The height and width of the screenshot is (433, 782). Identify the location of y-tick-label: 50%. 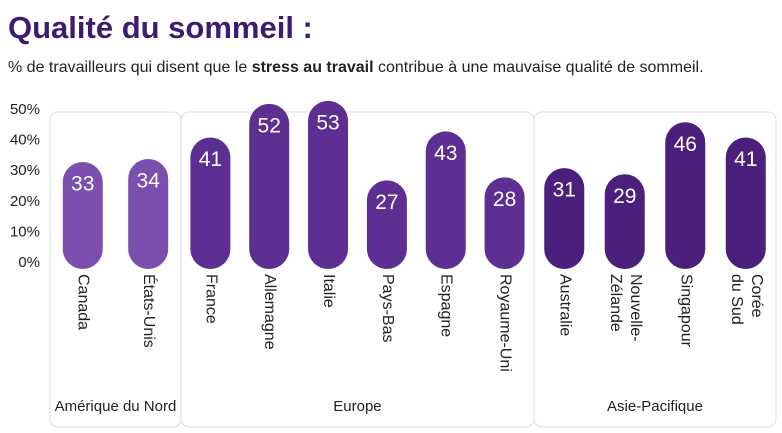
(25, 109).